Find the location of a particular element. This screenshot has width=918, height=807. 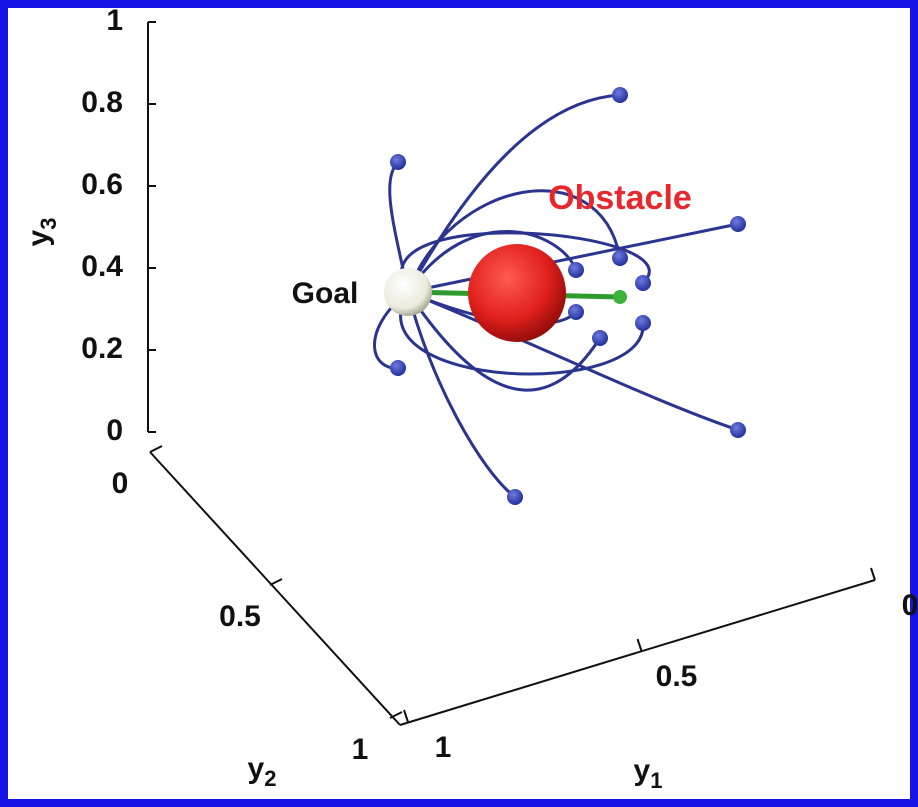

label-sub: 2 is located at coordinates (270, 778).